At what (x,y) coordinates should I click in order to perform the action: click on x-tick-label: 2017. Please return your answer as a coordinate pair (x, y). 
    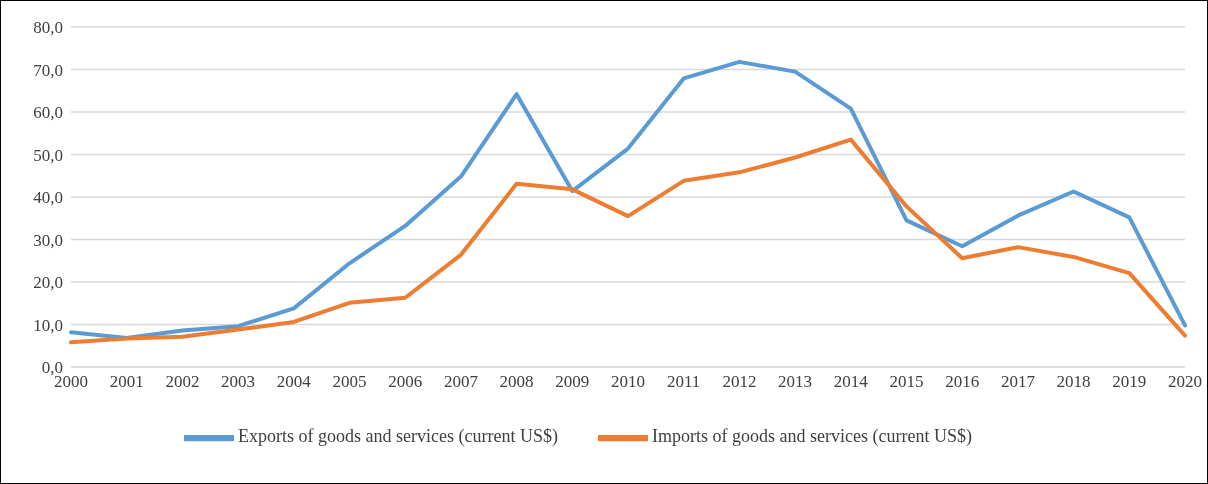
    Looking at the image, I should click on (1018, 382).